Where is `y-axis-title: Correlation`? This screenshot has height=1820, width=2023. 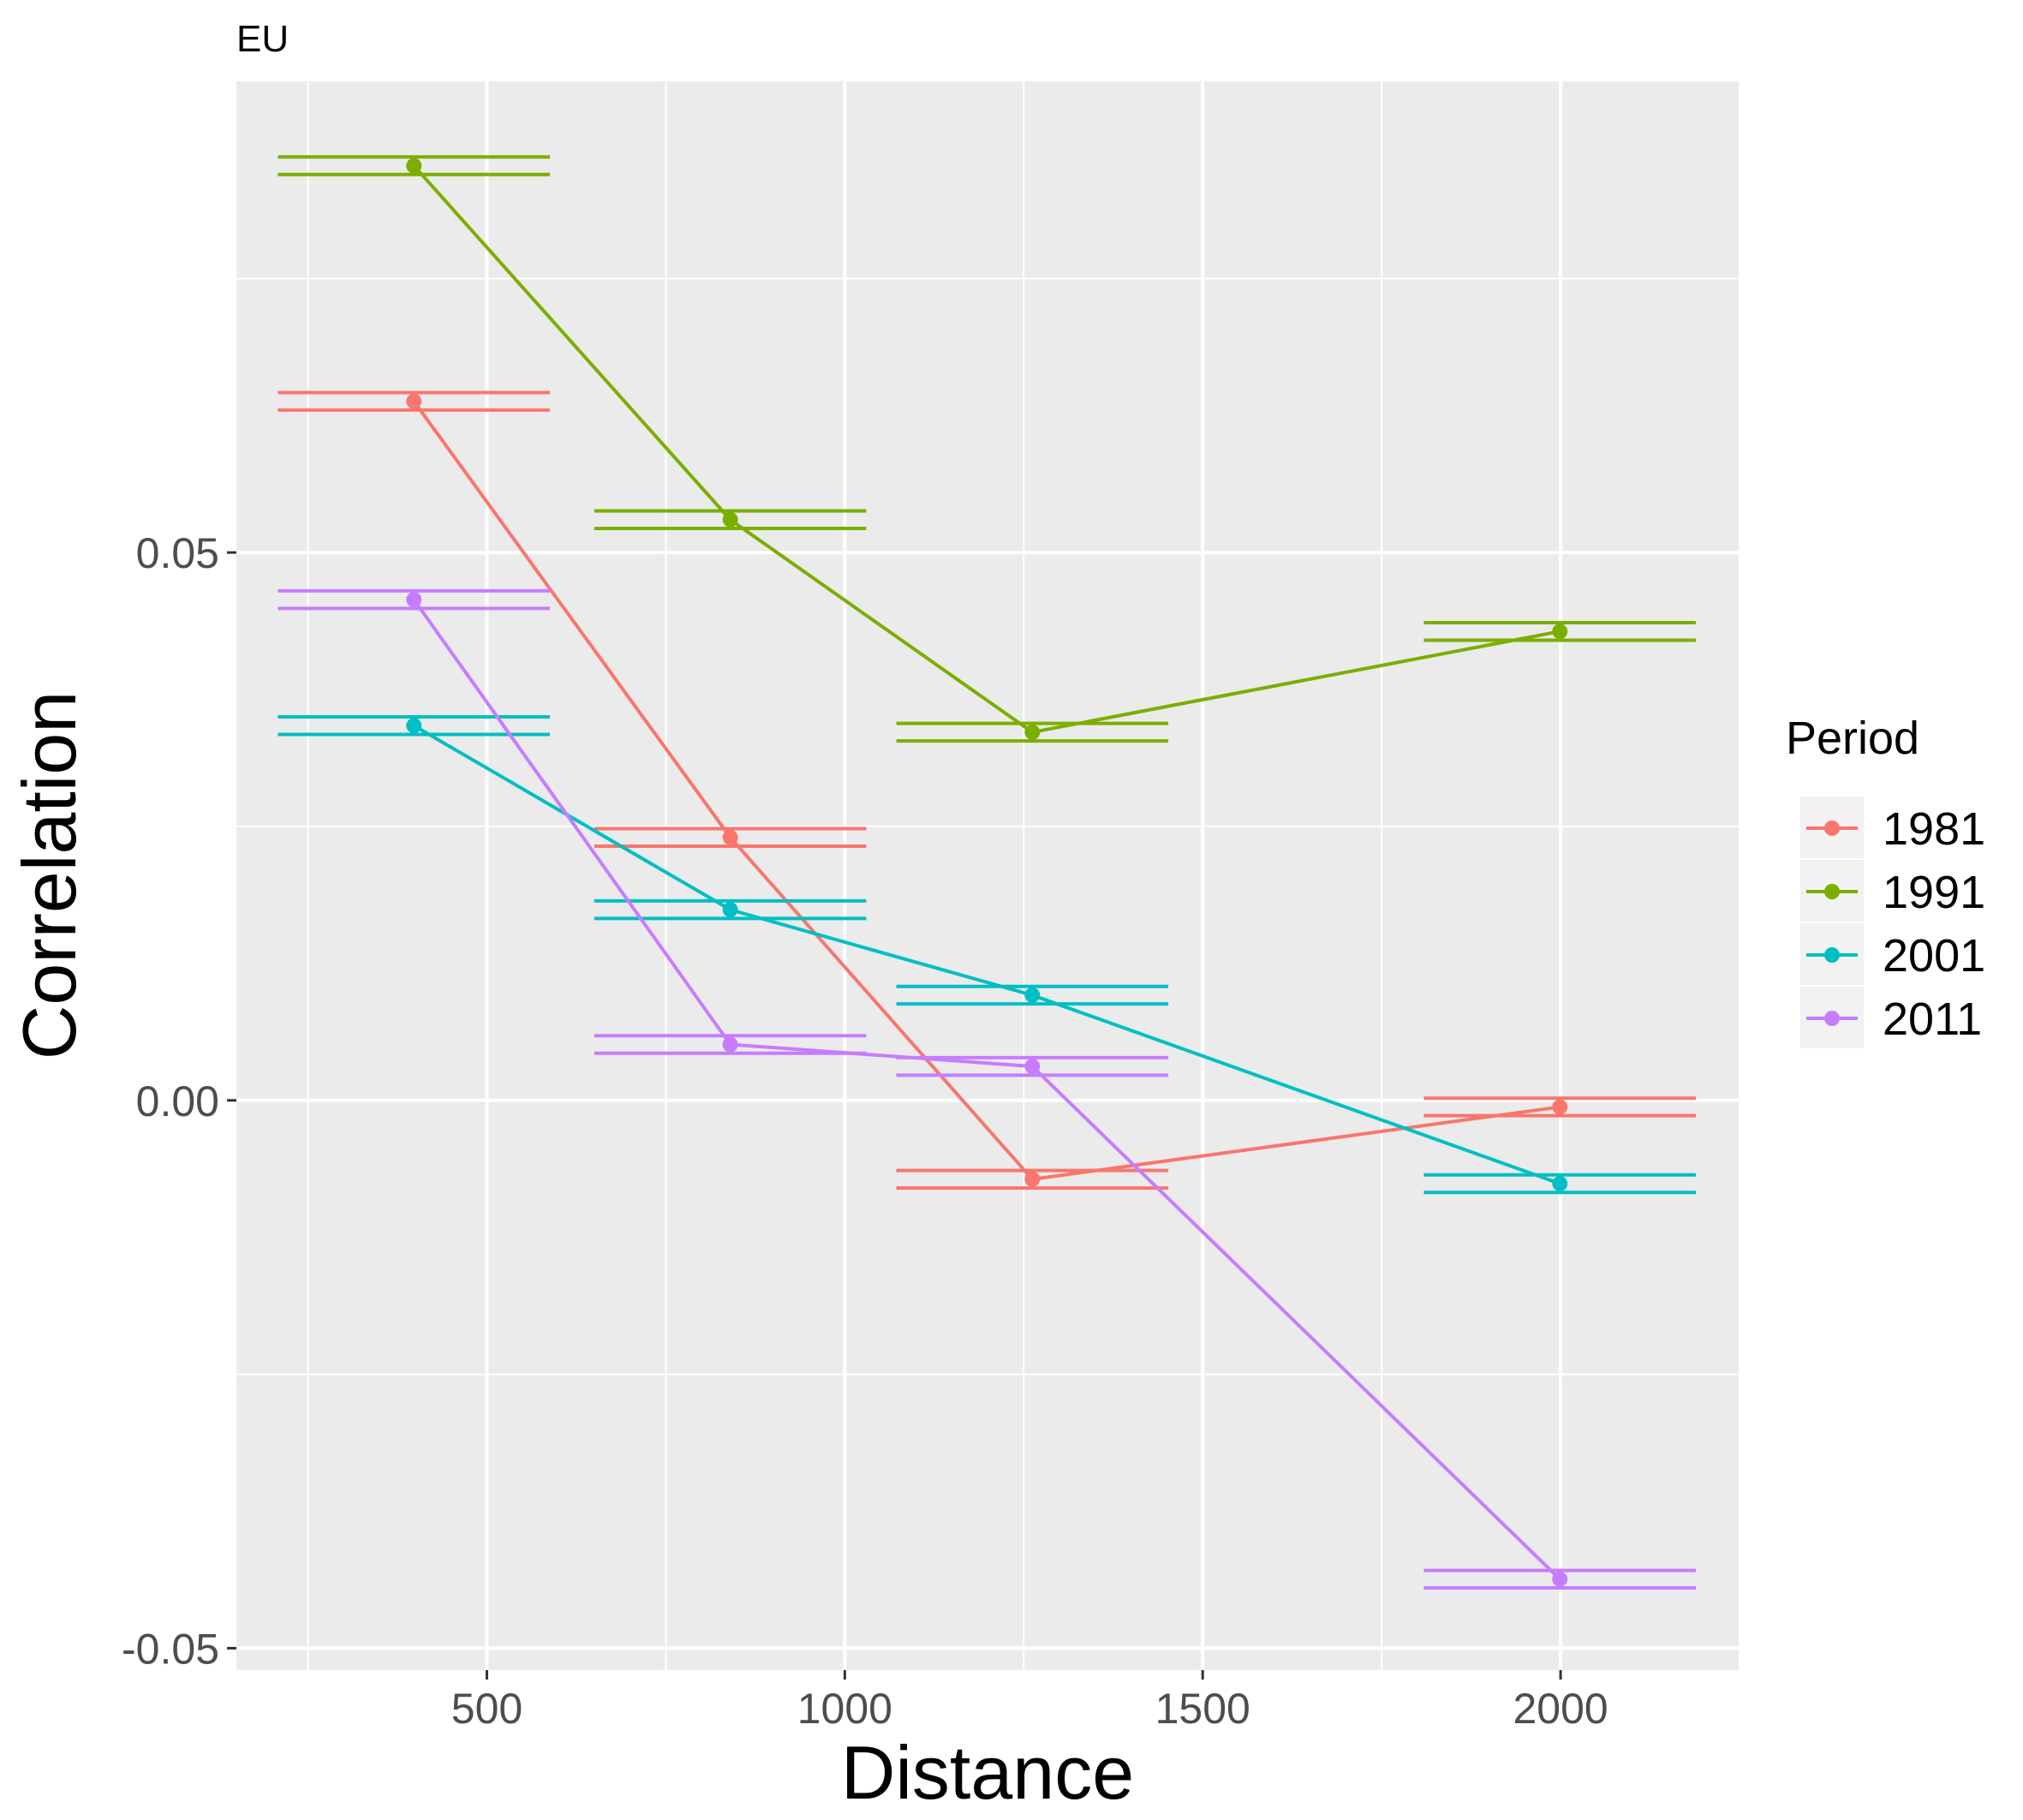
y-axis-title: Correlation is located at coordinates (50, 875).